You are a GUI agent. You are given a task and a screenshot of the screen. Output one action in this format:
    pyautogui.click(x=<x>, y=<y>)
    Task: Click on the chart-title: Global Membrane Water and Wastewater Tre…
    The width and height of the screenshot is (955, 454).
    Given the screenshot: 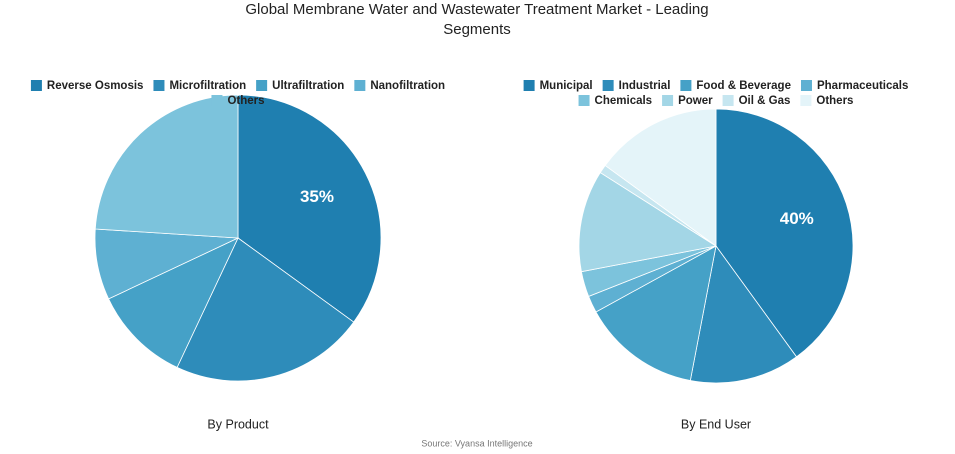 What is the action you would take?
    pyautogui.click(x=476, y=9)
    